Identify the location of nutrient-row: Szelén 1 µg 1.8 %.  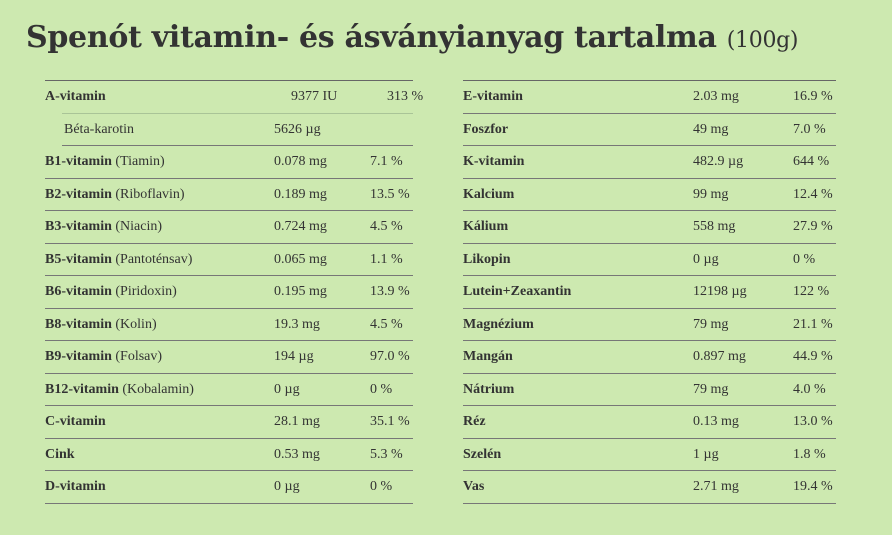
(649, 455).